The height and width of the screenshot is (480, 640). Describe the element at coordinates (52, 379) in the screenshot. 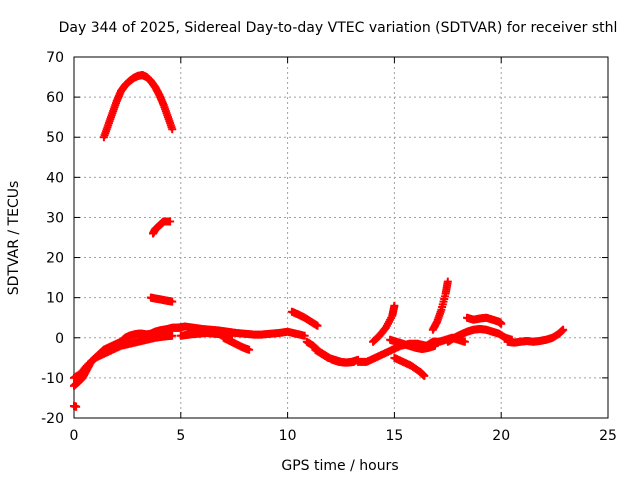

I see `y-tick-label: -10` at that location.